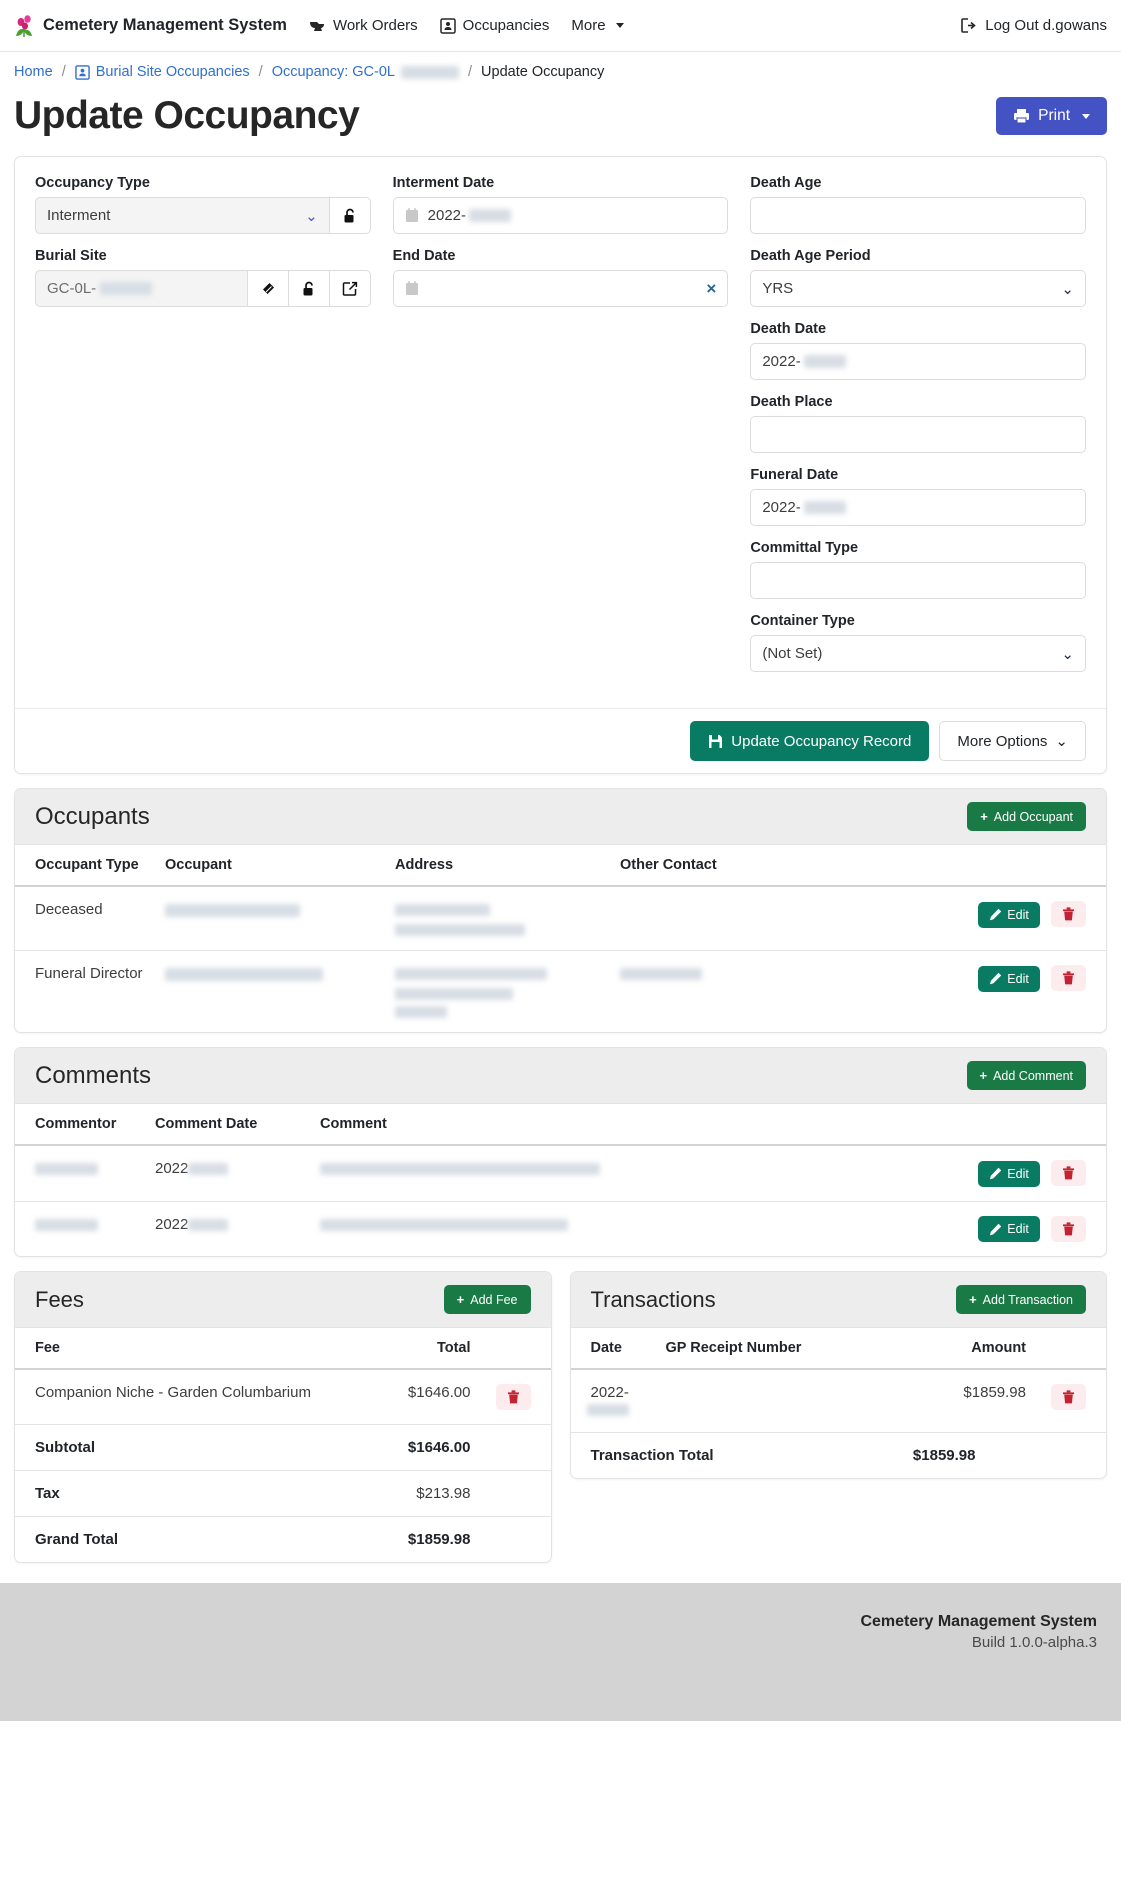  Describe the element at coordinates (494, 25) in the screenshot. I see `nav-item-occupancies: Occupancies` at that location.